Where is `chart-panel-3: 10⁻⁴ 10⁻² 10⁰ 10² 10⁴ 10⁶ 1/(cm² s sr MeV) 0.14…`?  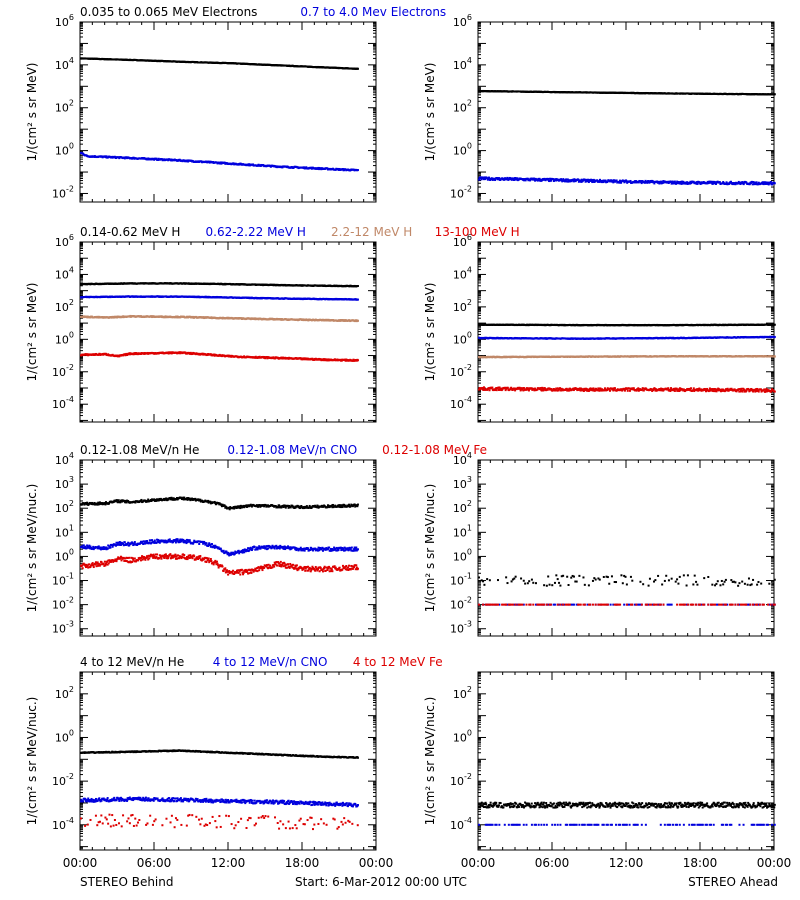 chart-panel-3: 10⁻⁴ 10⁻² 10⁰ 10² 10⁴ 10⁶ 1/(cm² s sr MeV) 0.14… is located at coordinates (272, 324).